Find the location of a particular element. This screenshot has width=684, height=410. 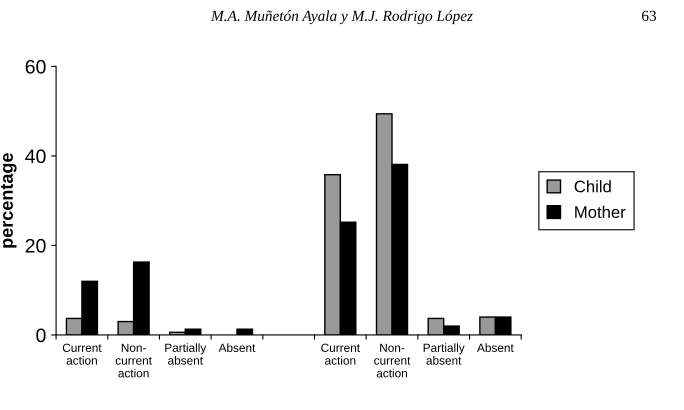

y-tick-label: 60 is located at coordinates (36, 67).